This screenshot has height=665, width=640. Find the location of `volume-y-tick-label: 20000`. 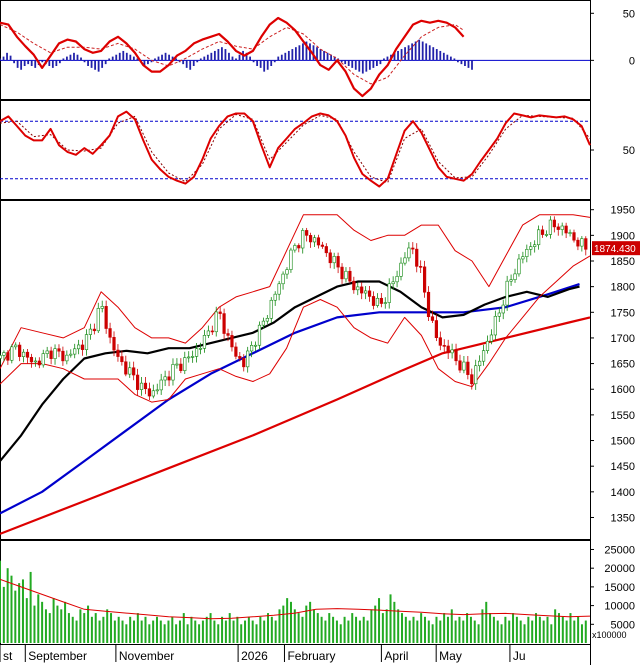

volume-y-tick-label: 20000 is located at coordinates (619, 569).